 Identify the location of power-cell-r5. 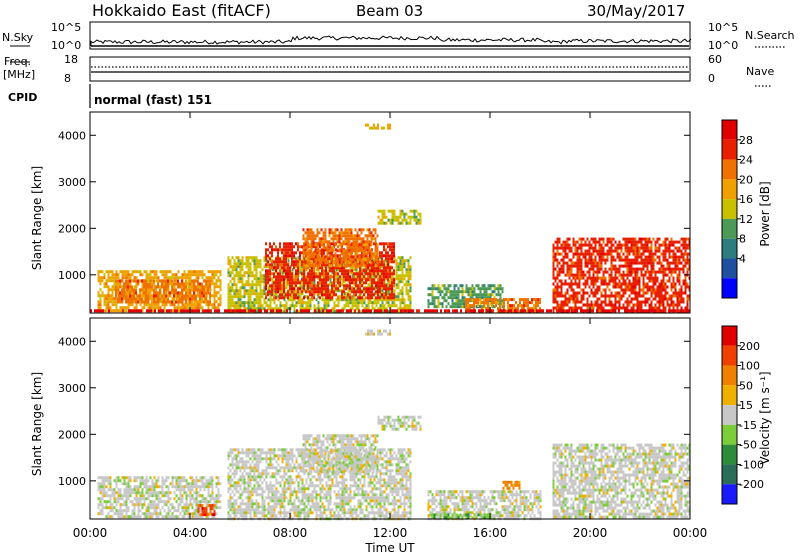
(410, 211).